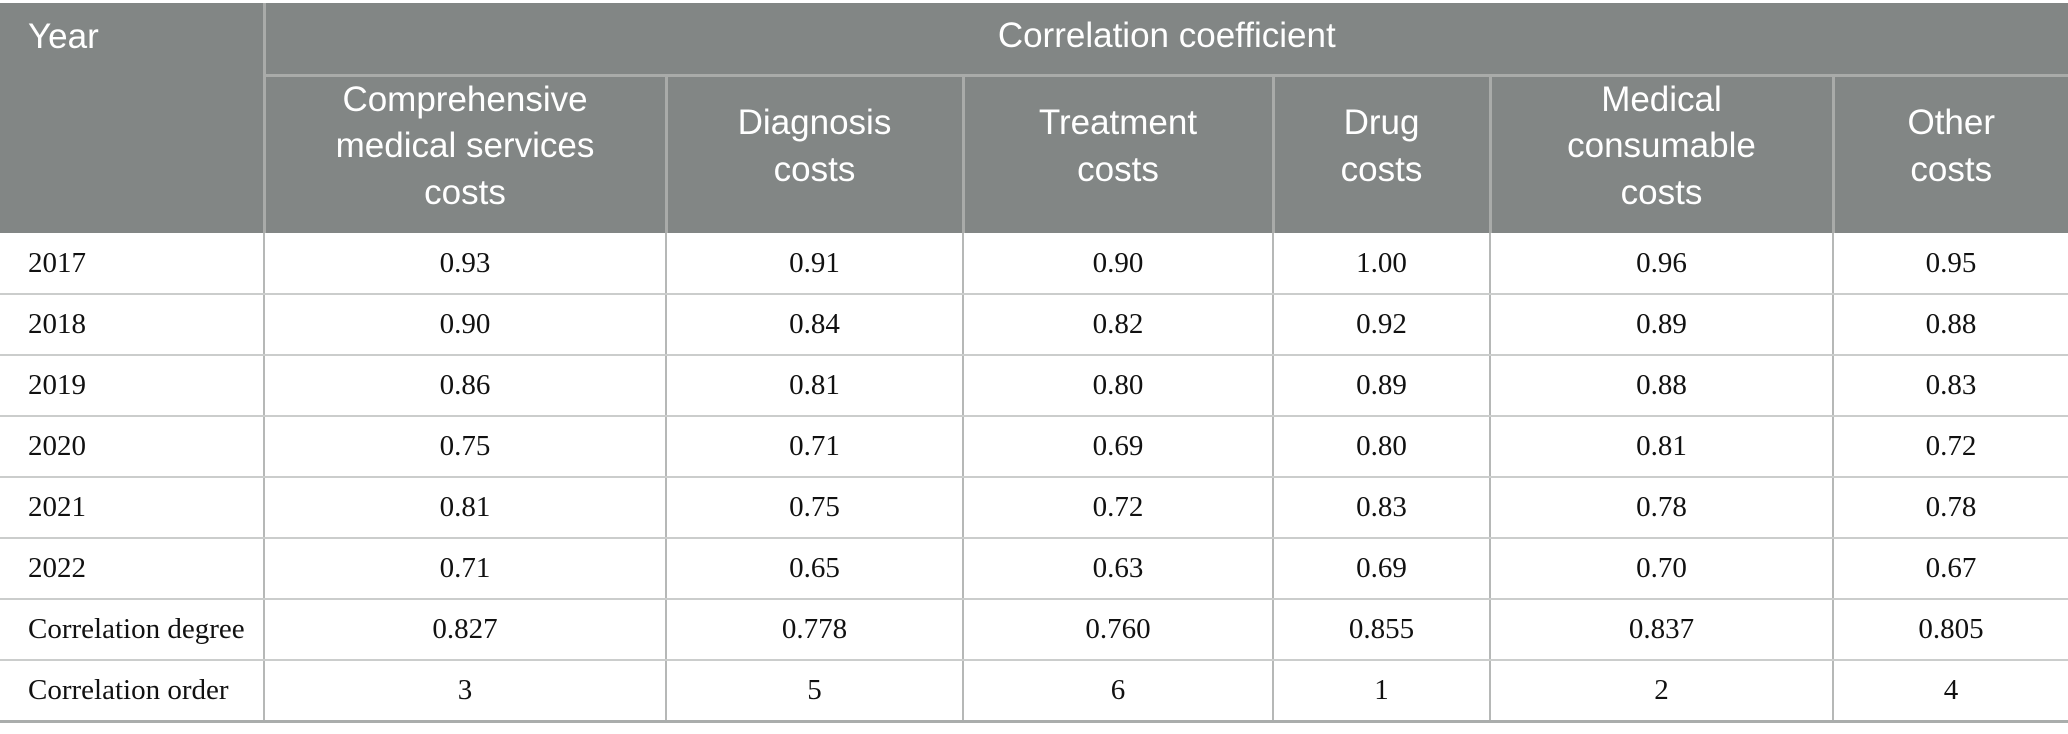  I want to click on column-header-medical-consumable: Medical consumable costs, so click(1660, 154).